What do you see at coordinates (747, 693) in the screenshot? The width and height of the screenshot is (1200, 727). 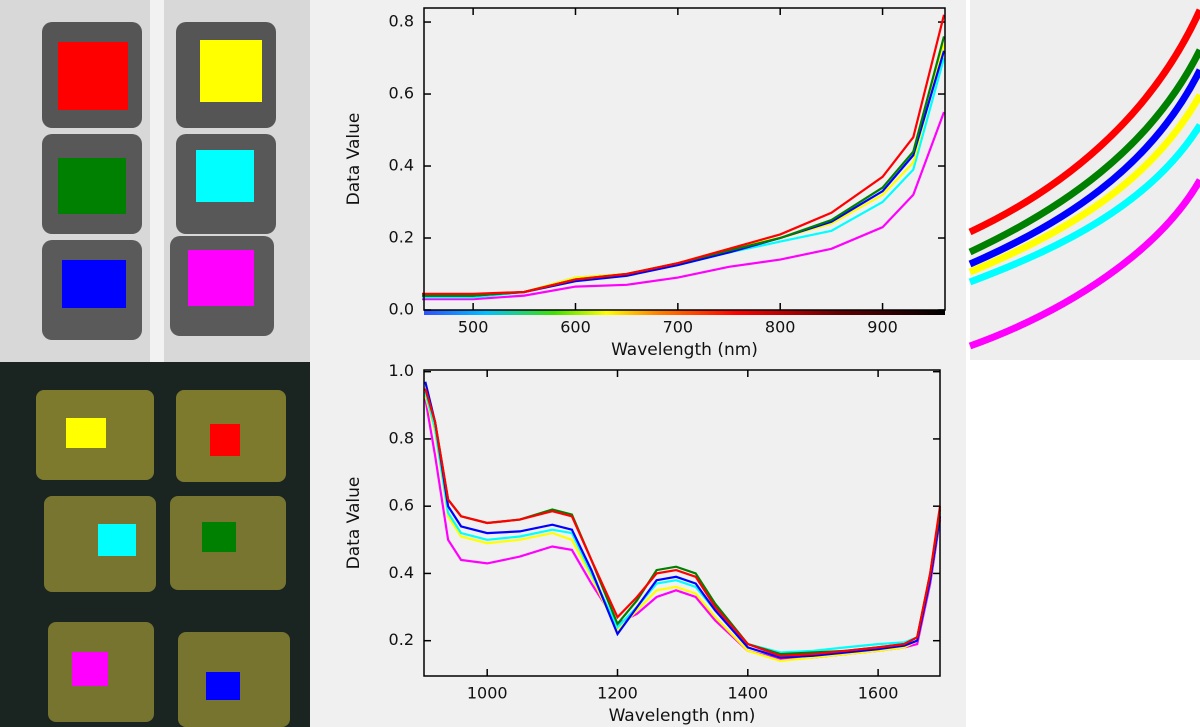 I see `x-tick-label: 1400` at bounding box center [747, 693].